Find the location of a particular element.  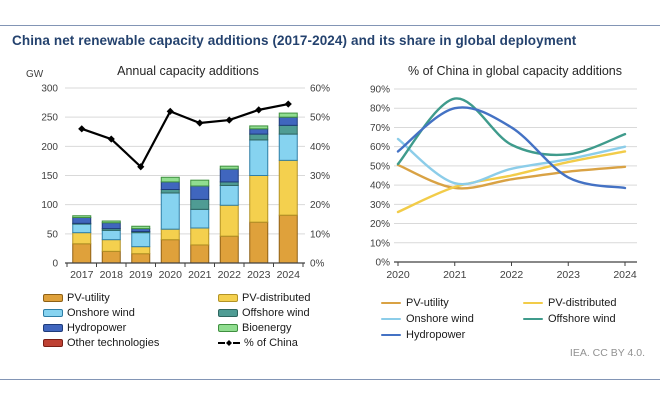

legend-label: Other technologies is located at coordinates (113, 342).